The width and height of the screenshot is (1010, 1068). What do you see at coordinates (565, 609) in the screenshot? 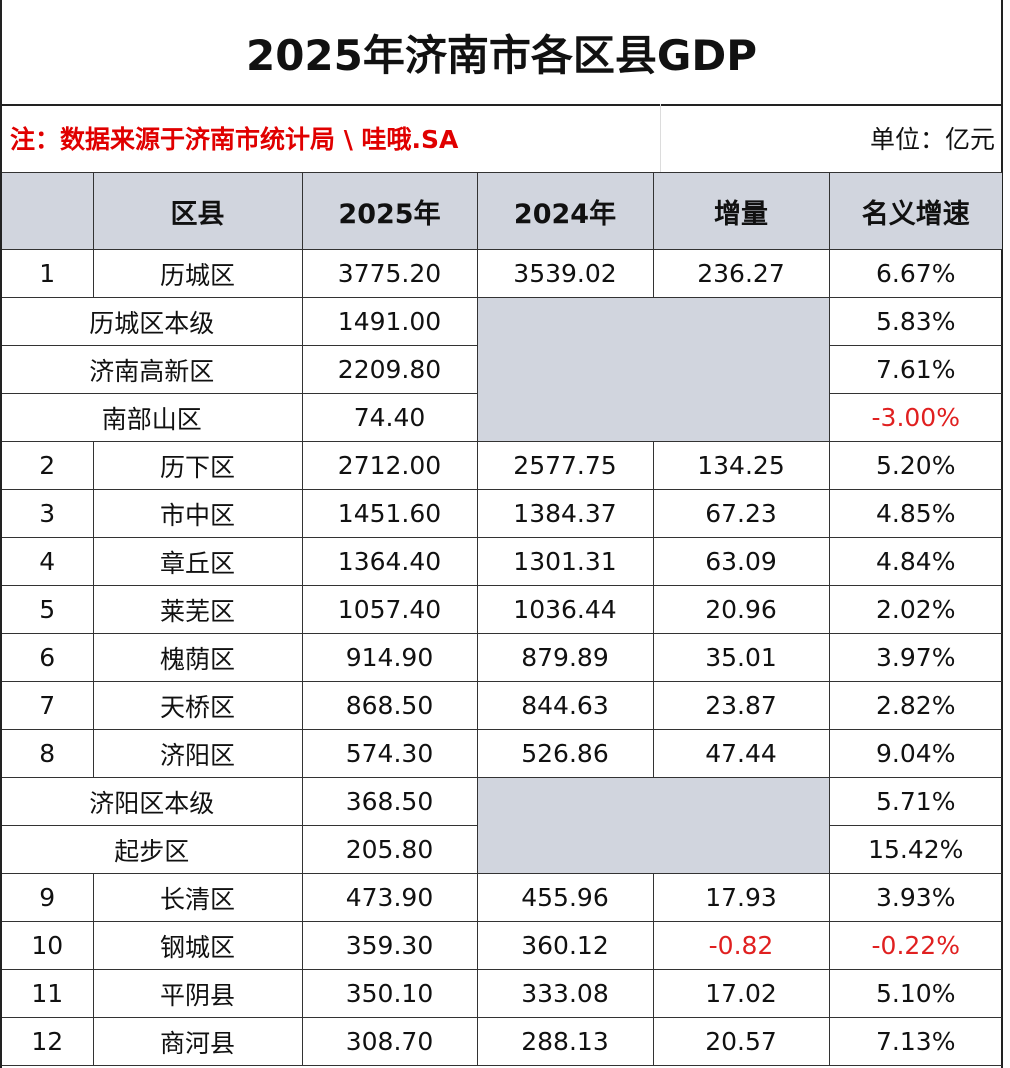
I see `cell-2024: 1036.44` at bounding box center [565, 609].